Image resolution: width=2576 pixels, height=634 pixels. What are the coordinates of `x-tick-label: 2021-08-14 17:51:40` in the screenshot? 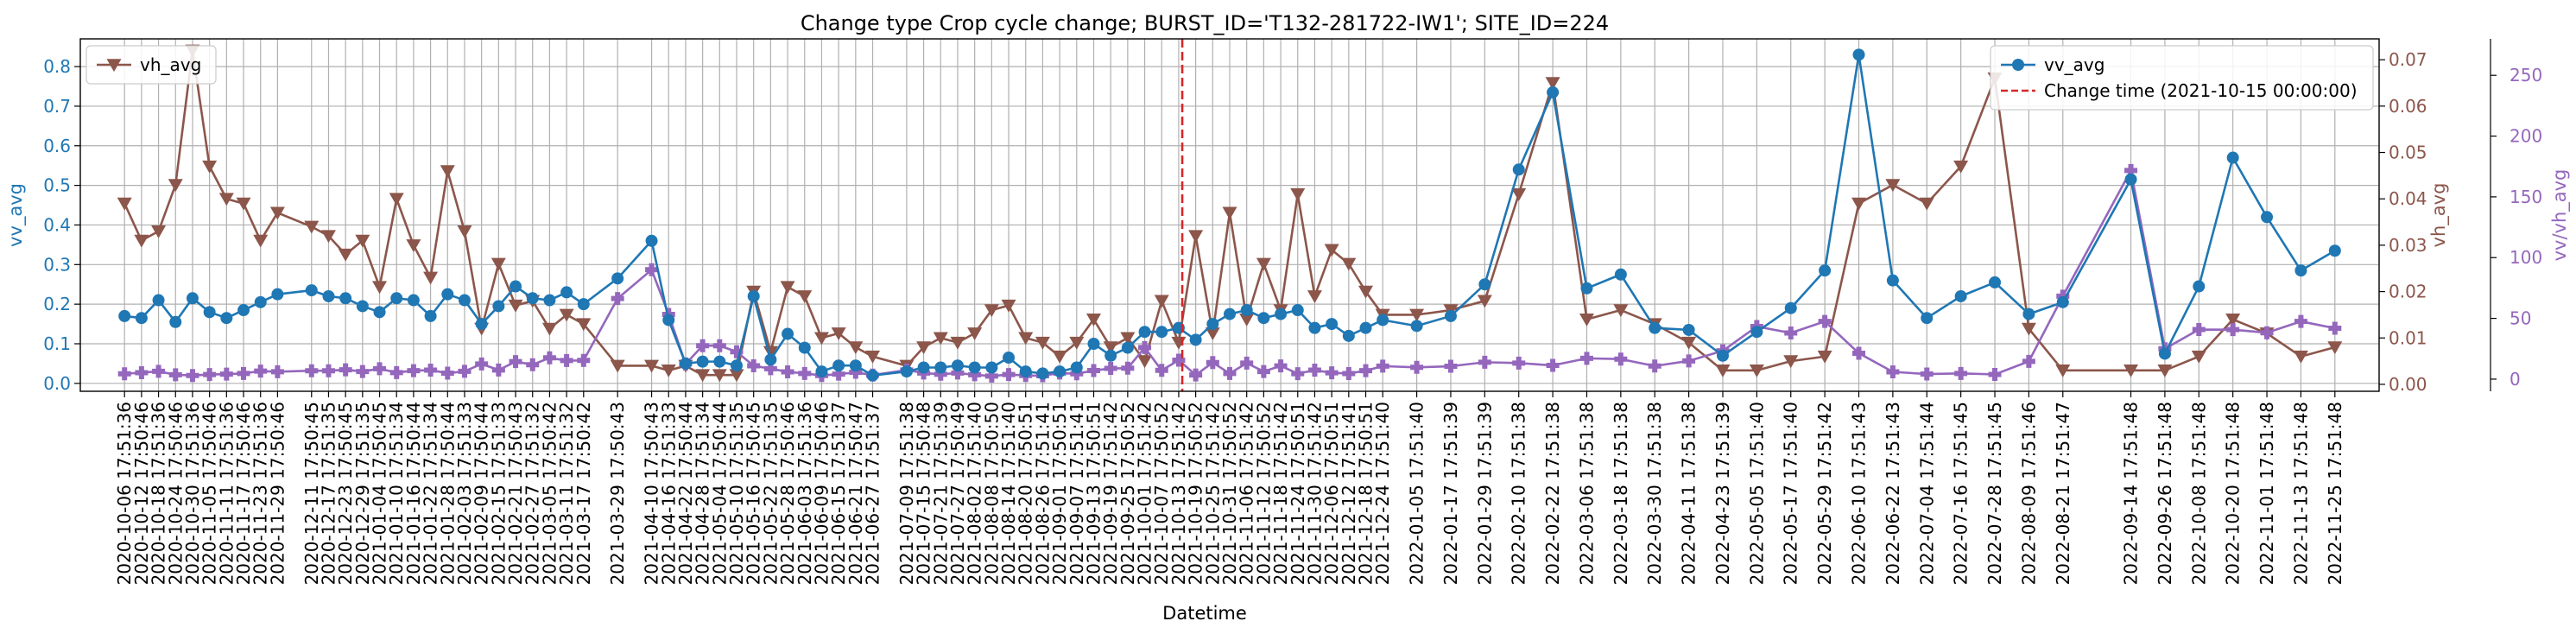 It's located at (1008, 493).